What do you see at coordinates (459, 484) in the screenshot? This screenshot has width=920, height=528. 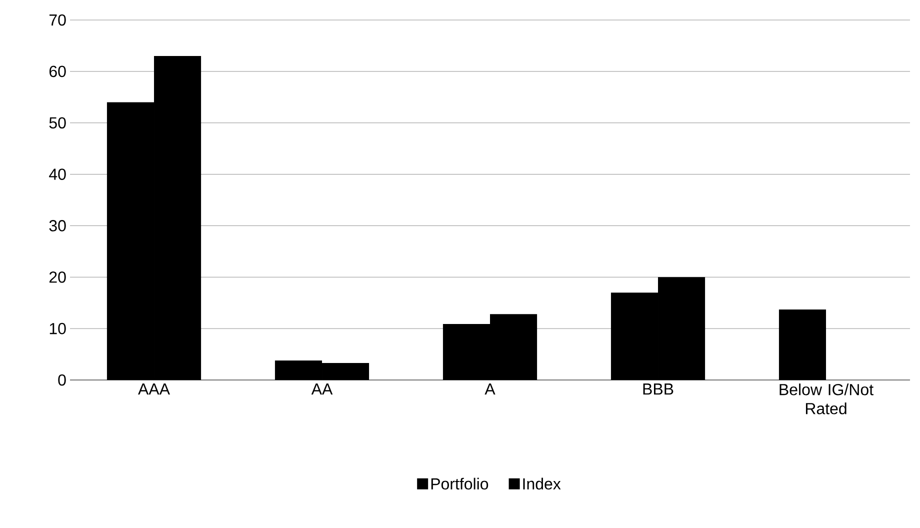 I see `legend-label: Portfolio` at bounding box center [459, 484].